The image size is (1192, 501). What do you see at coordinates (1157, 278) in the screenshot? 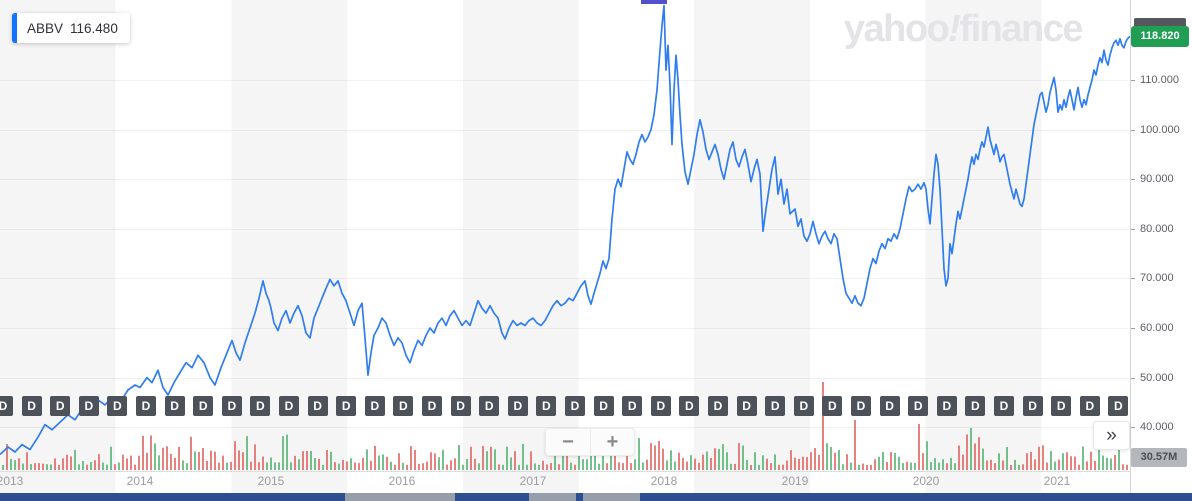
I see `y-axis-label: 70.000` at bounding box center [1157, 278].